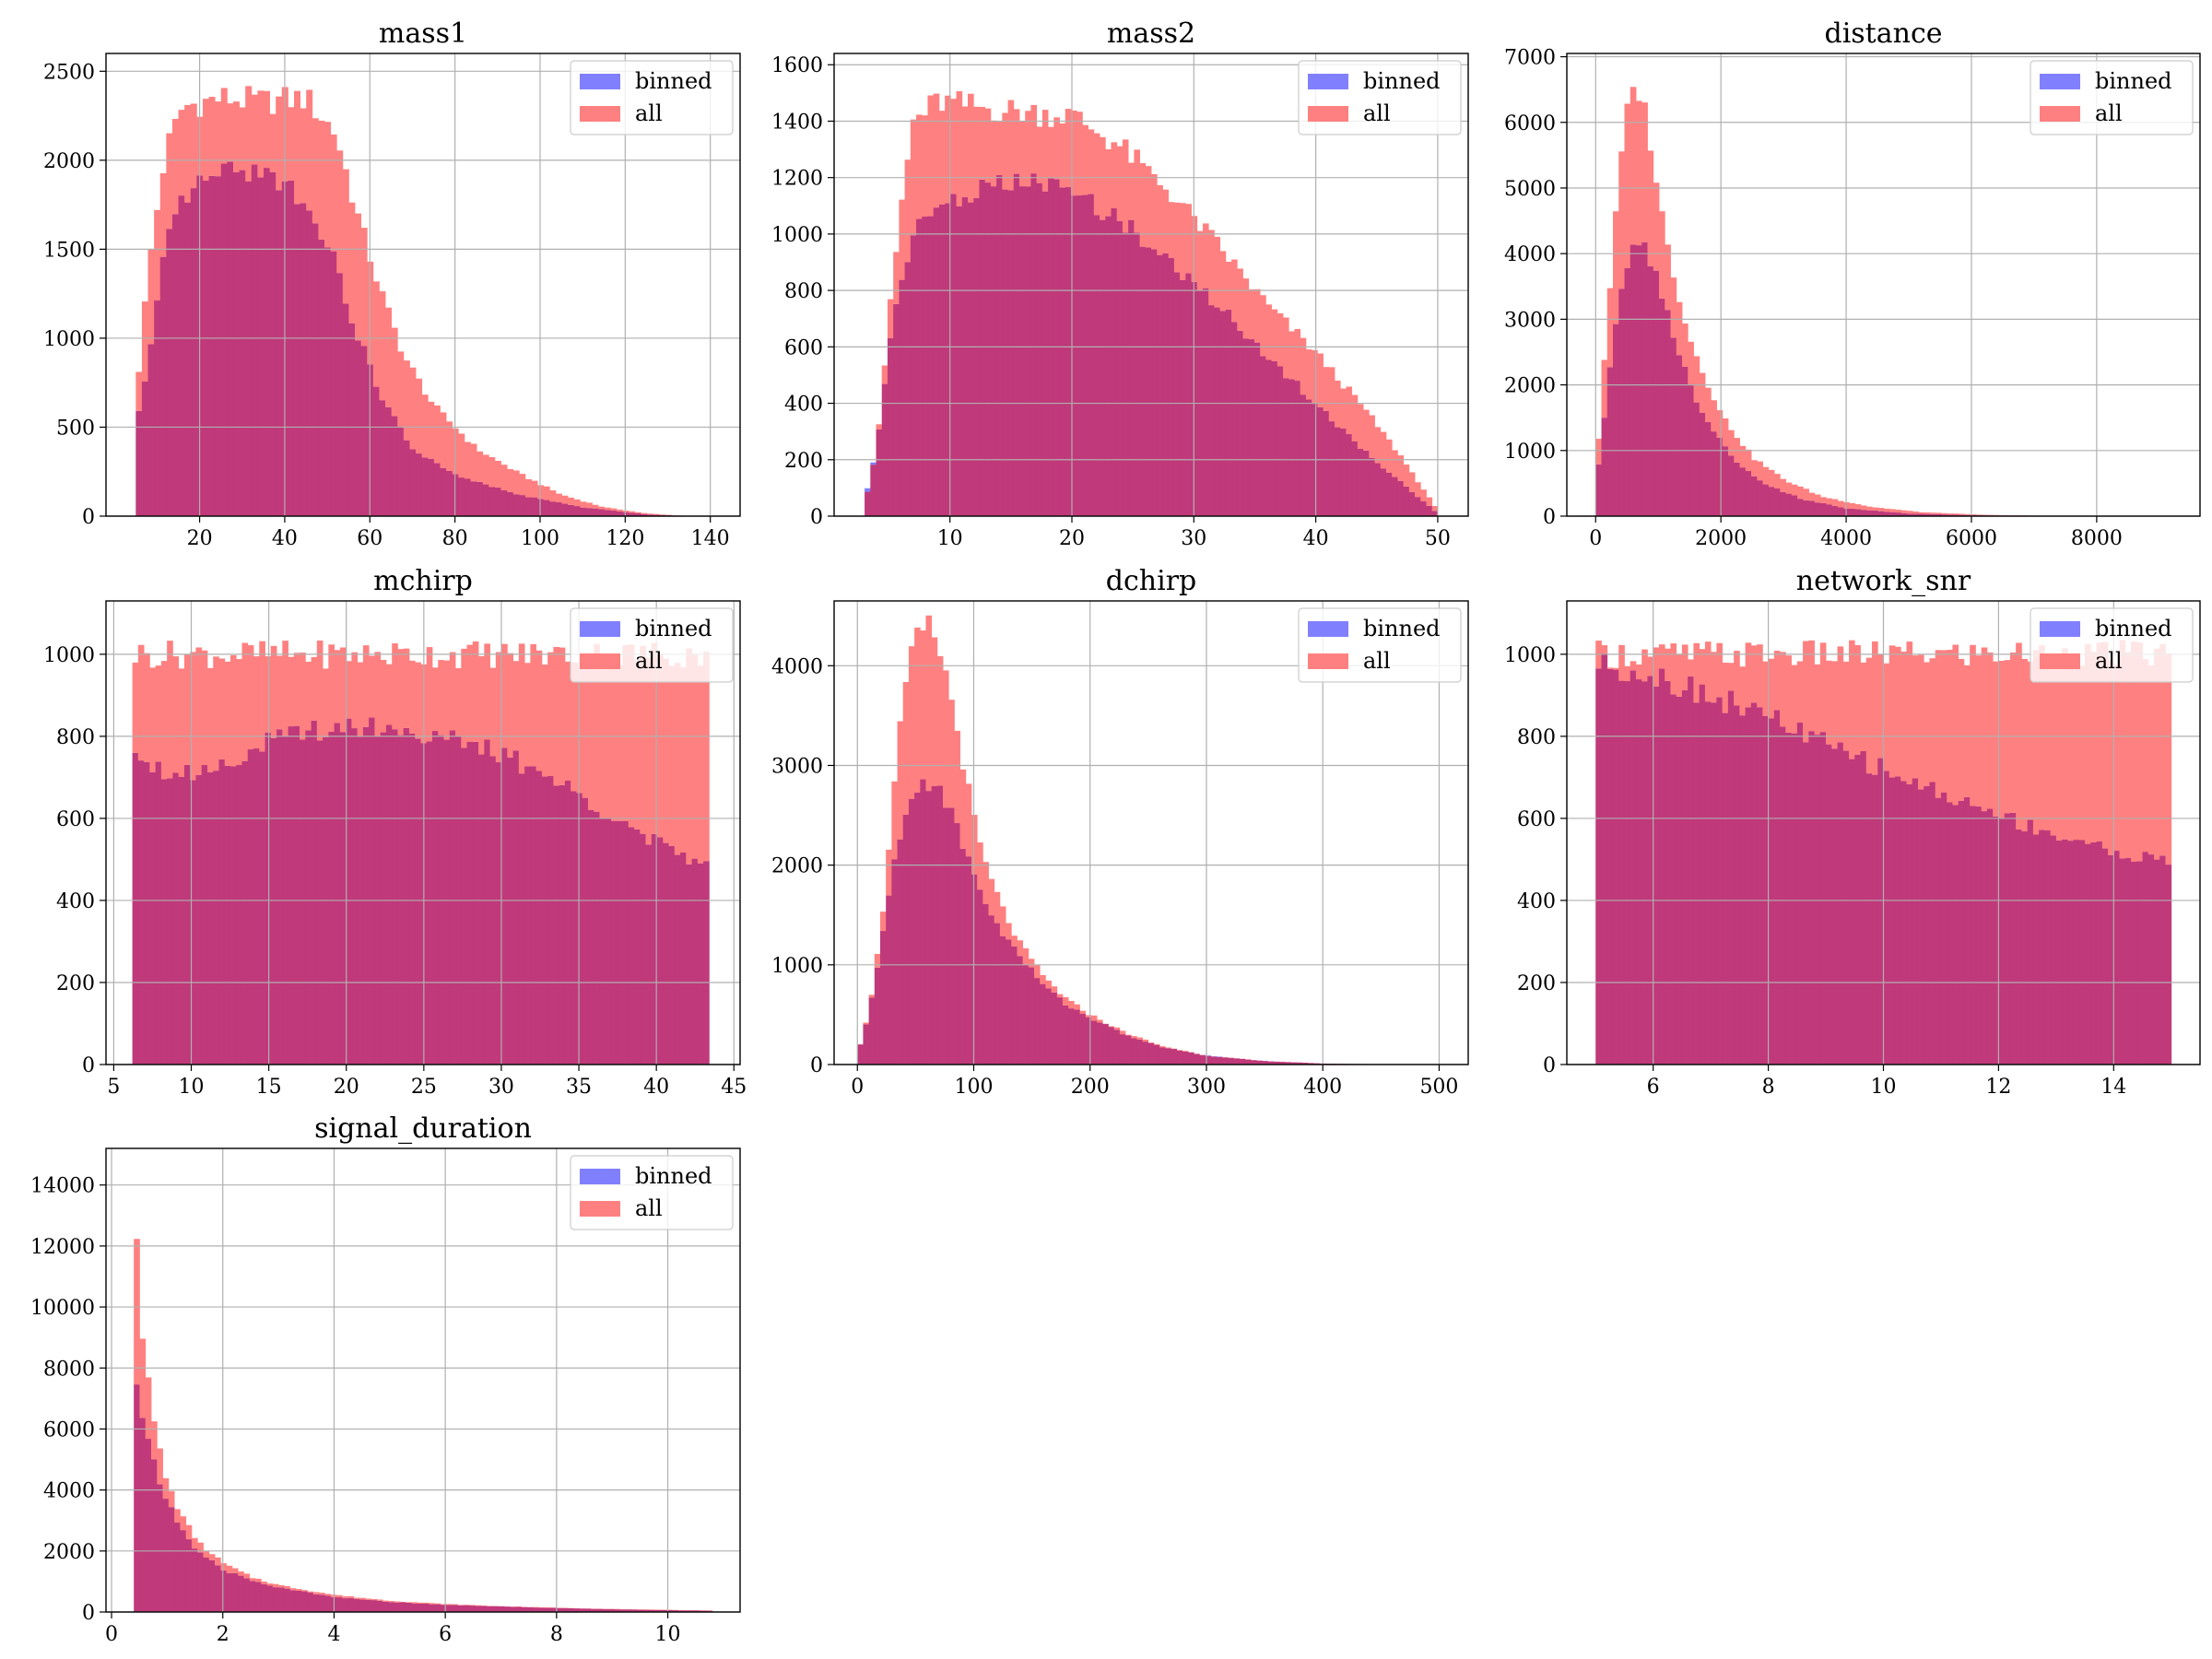  What do you see at coordinates (69, 1552) in the screenshot?
I see `y-tick-label: 2000` at bounding box center [69, 1552].